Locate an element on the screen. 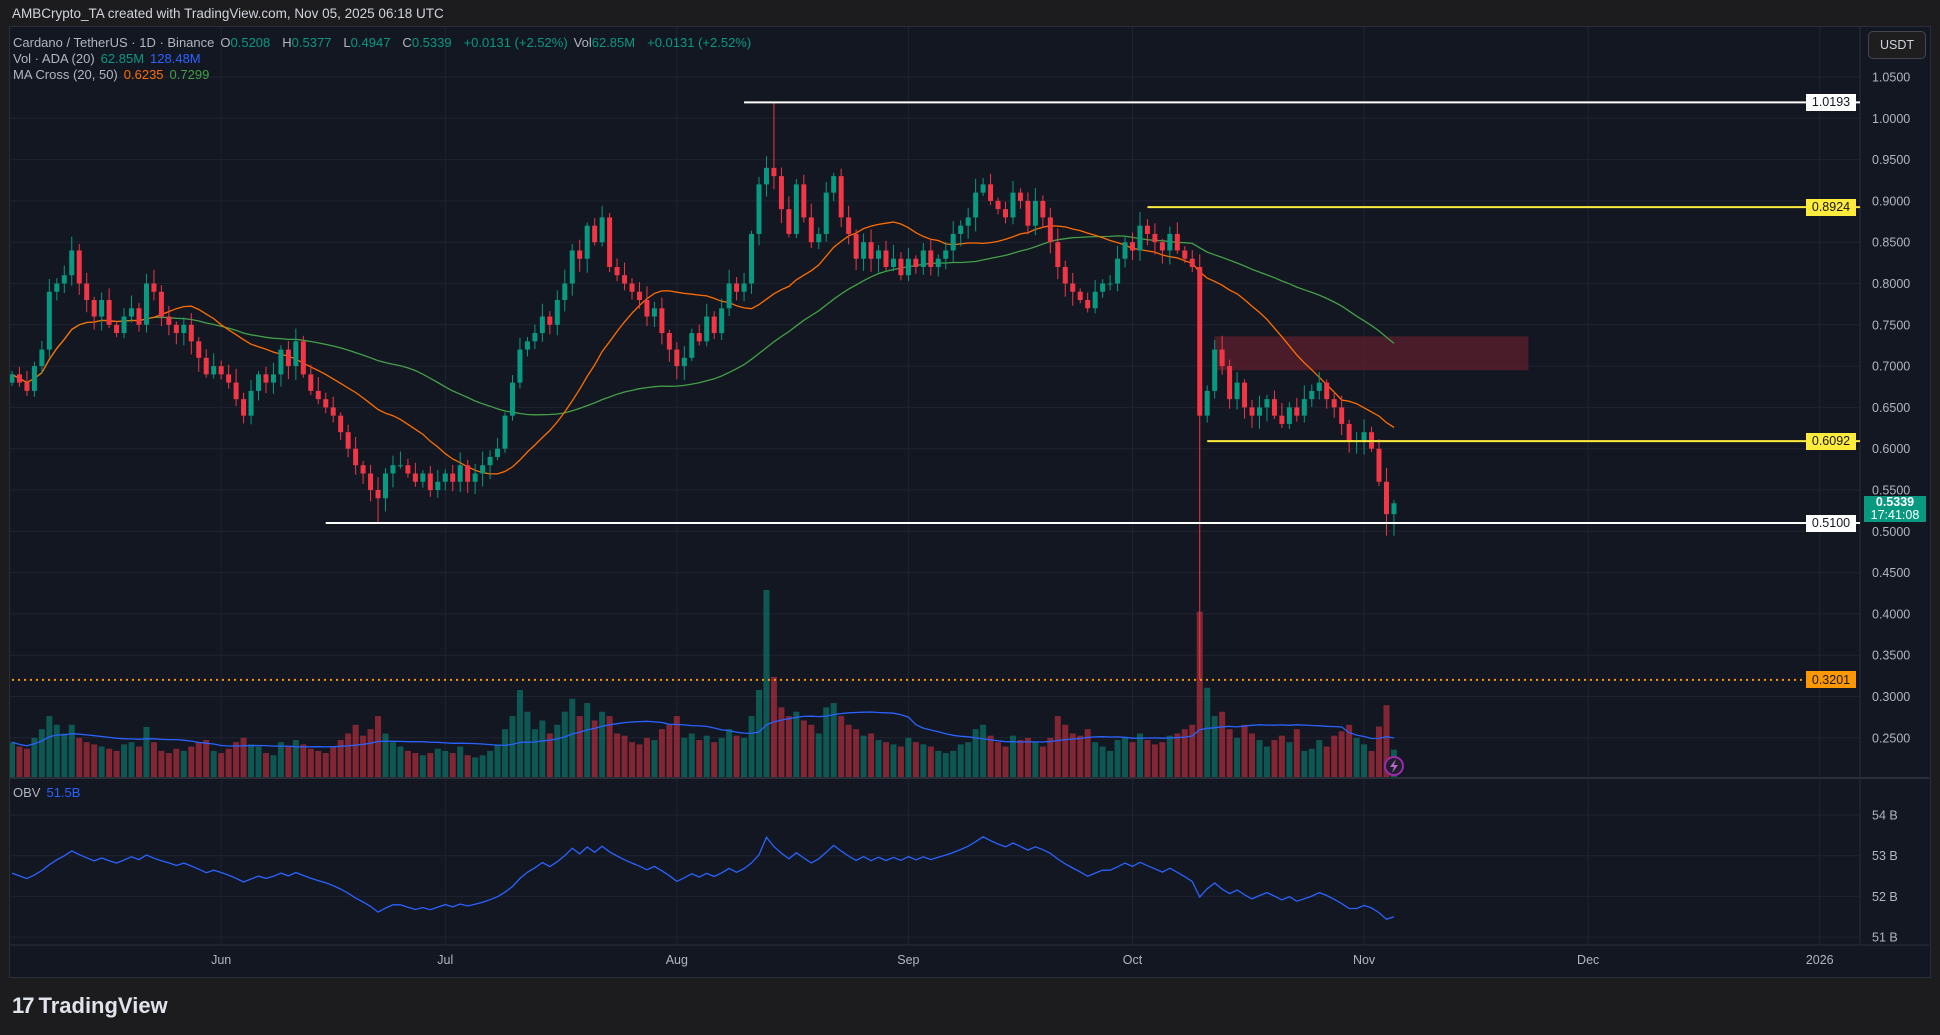  volume-indicator-title: Vol · ADA (20) is located at coordinates (54, 58).